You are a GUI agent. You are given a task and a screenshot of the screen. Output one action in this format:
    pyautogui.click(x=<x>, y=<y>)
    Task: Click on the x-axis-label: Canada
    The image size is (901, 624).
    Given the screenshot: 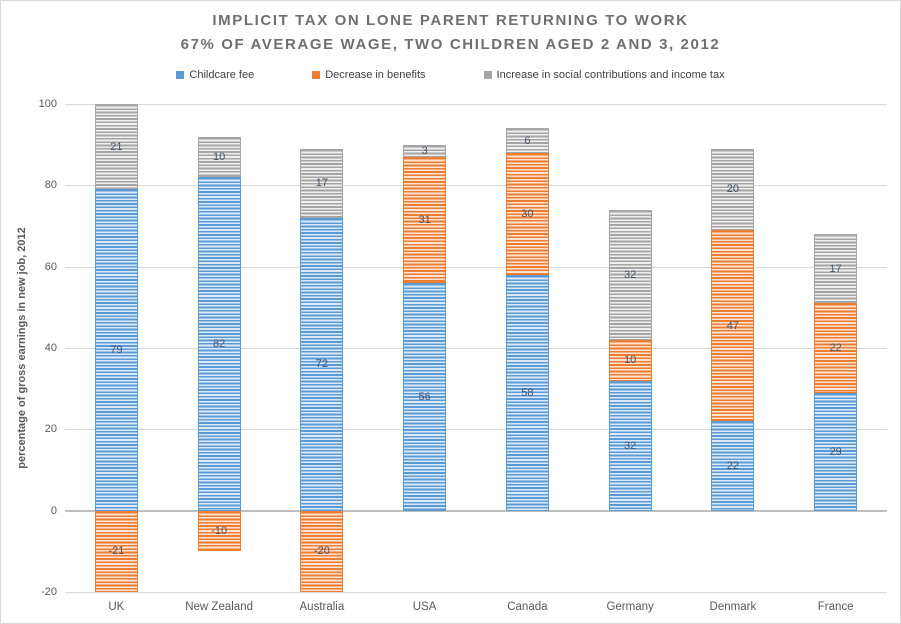 What is the action you would take?
    pyautogui.click(x=527, y=607)
    